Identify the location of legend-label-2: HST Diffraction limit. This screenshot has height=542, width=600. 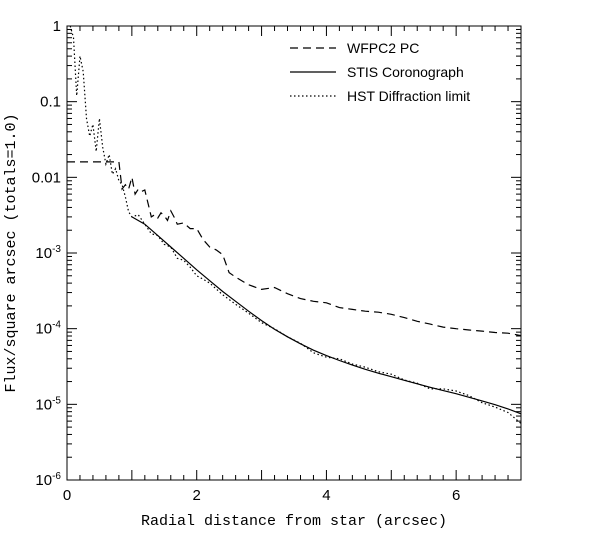
(408, 96).